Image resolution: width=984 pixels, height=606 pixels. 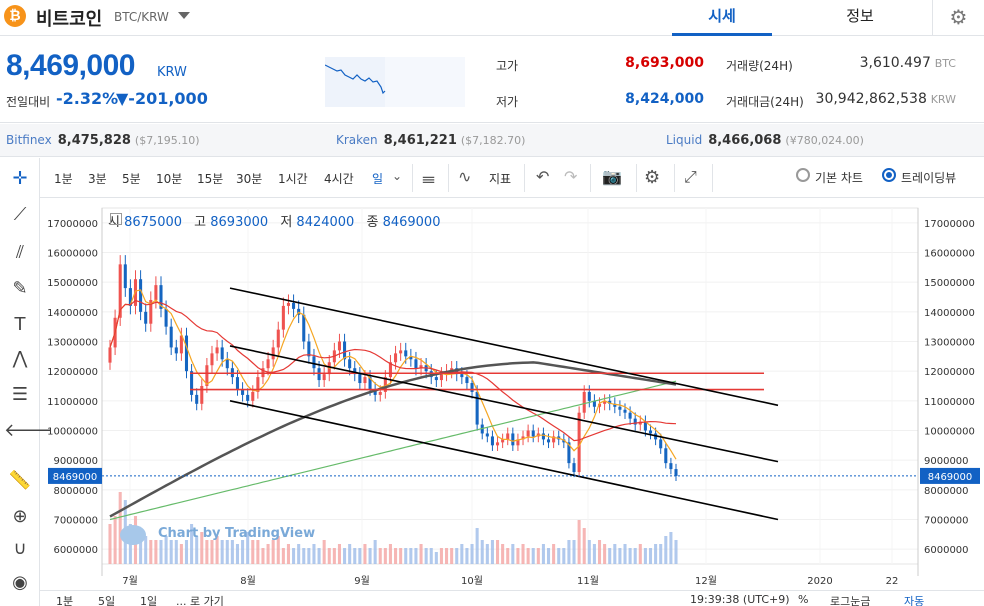 What do you see at coordinates (860, 16) in the screenshot?
I see `tab-info: 정보` at bounding box center [860, 16].